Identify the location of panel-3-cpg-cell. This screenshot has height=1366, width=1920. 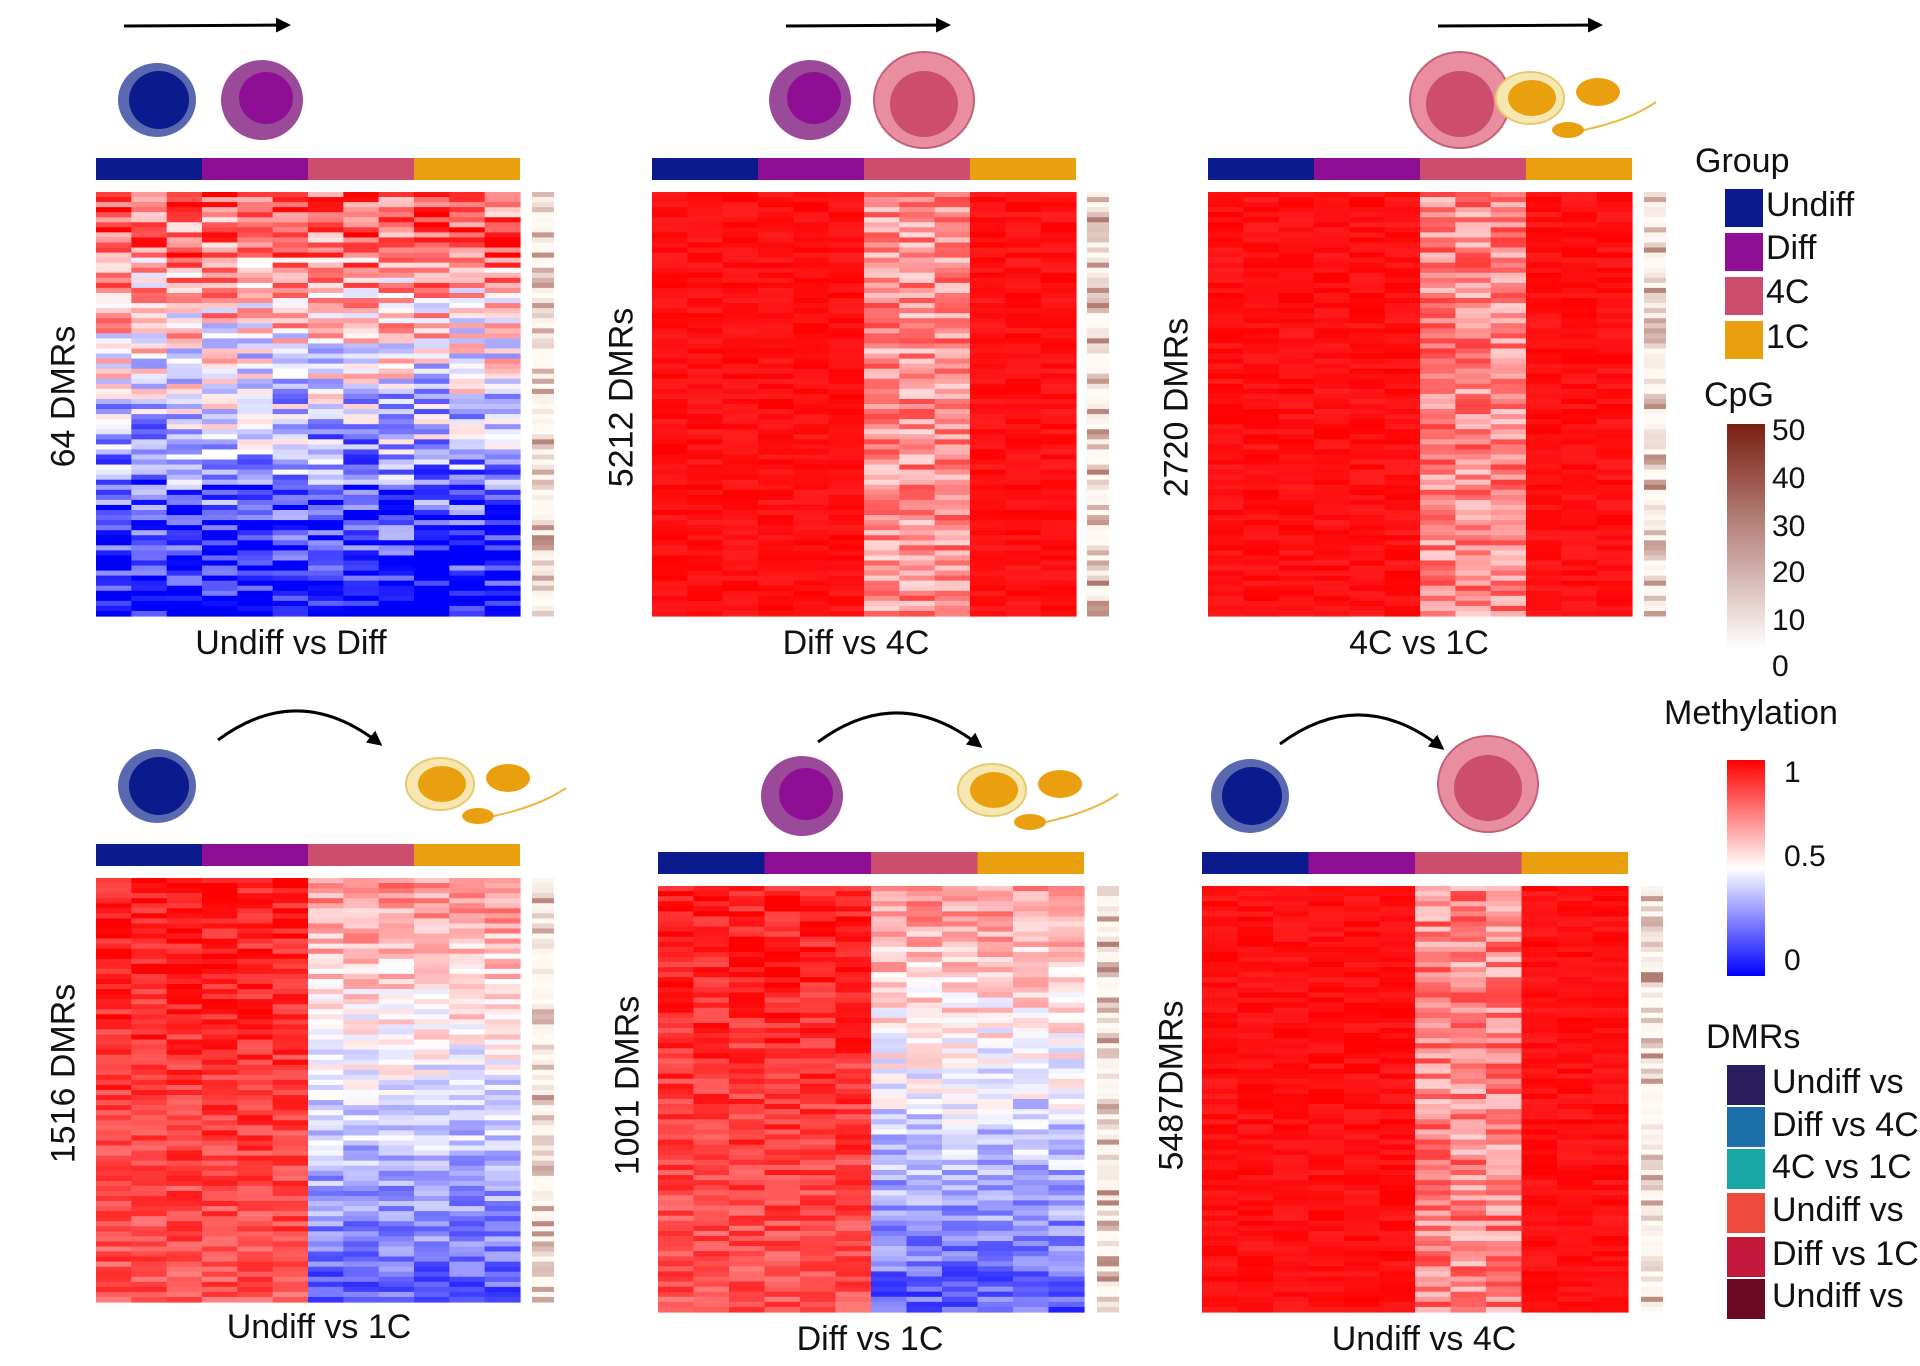
(1655, 366).